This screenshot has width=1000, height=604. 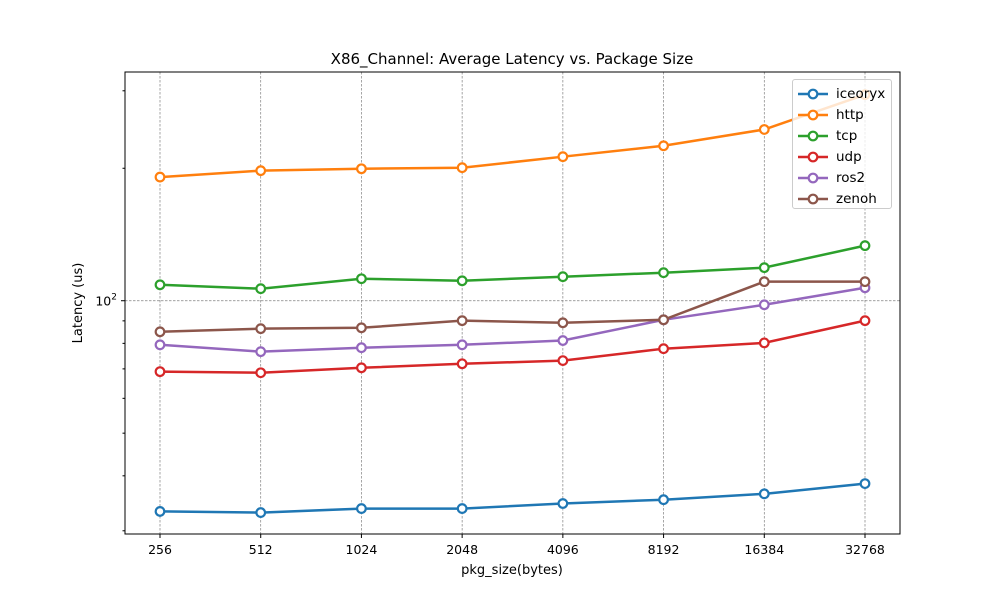 What do you see at coordinates (850, 114) in the screenshot?
I see `legend-label: http` at bounding box center [850, 114].